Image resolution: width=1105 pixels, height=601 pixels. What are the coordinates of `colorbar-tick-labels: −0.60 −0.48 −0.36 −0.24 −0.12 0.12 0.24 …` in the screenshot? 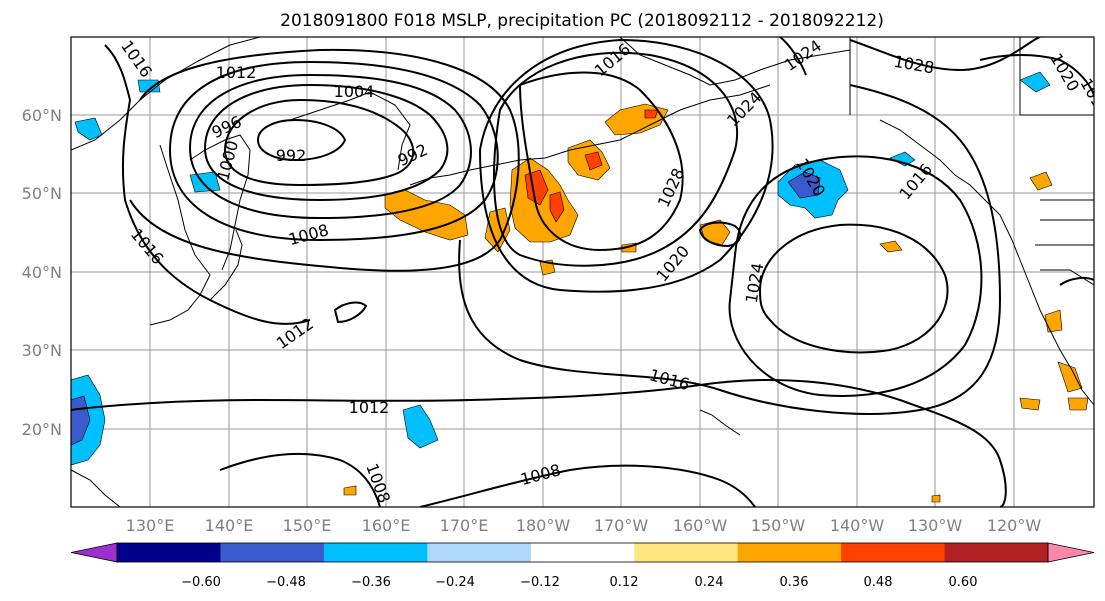 It's located at (579, 582).